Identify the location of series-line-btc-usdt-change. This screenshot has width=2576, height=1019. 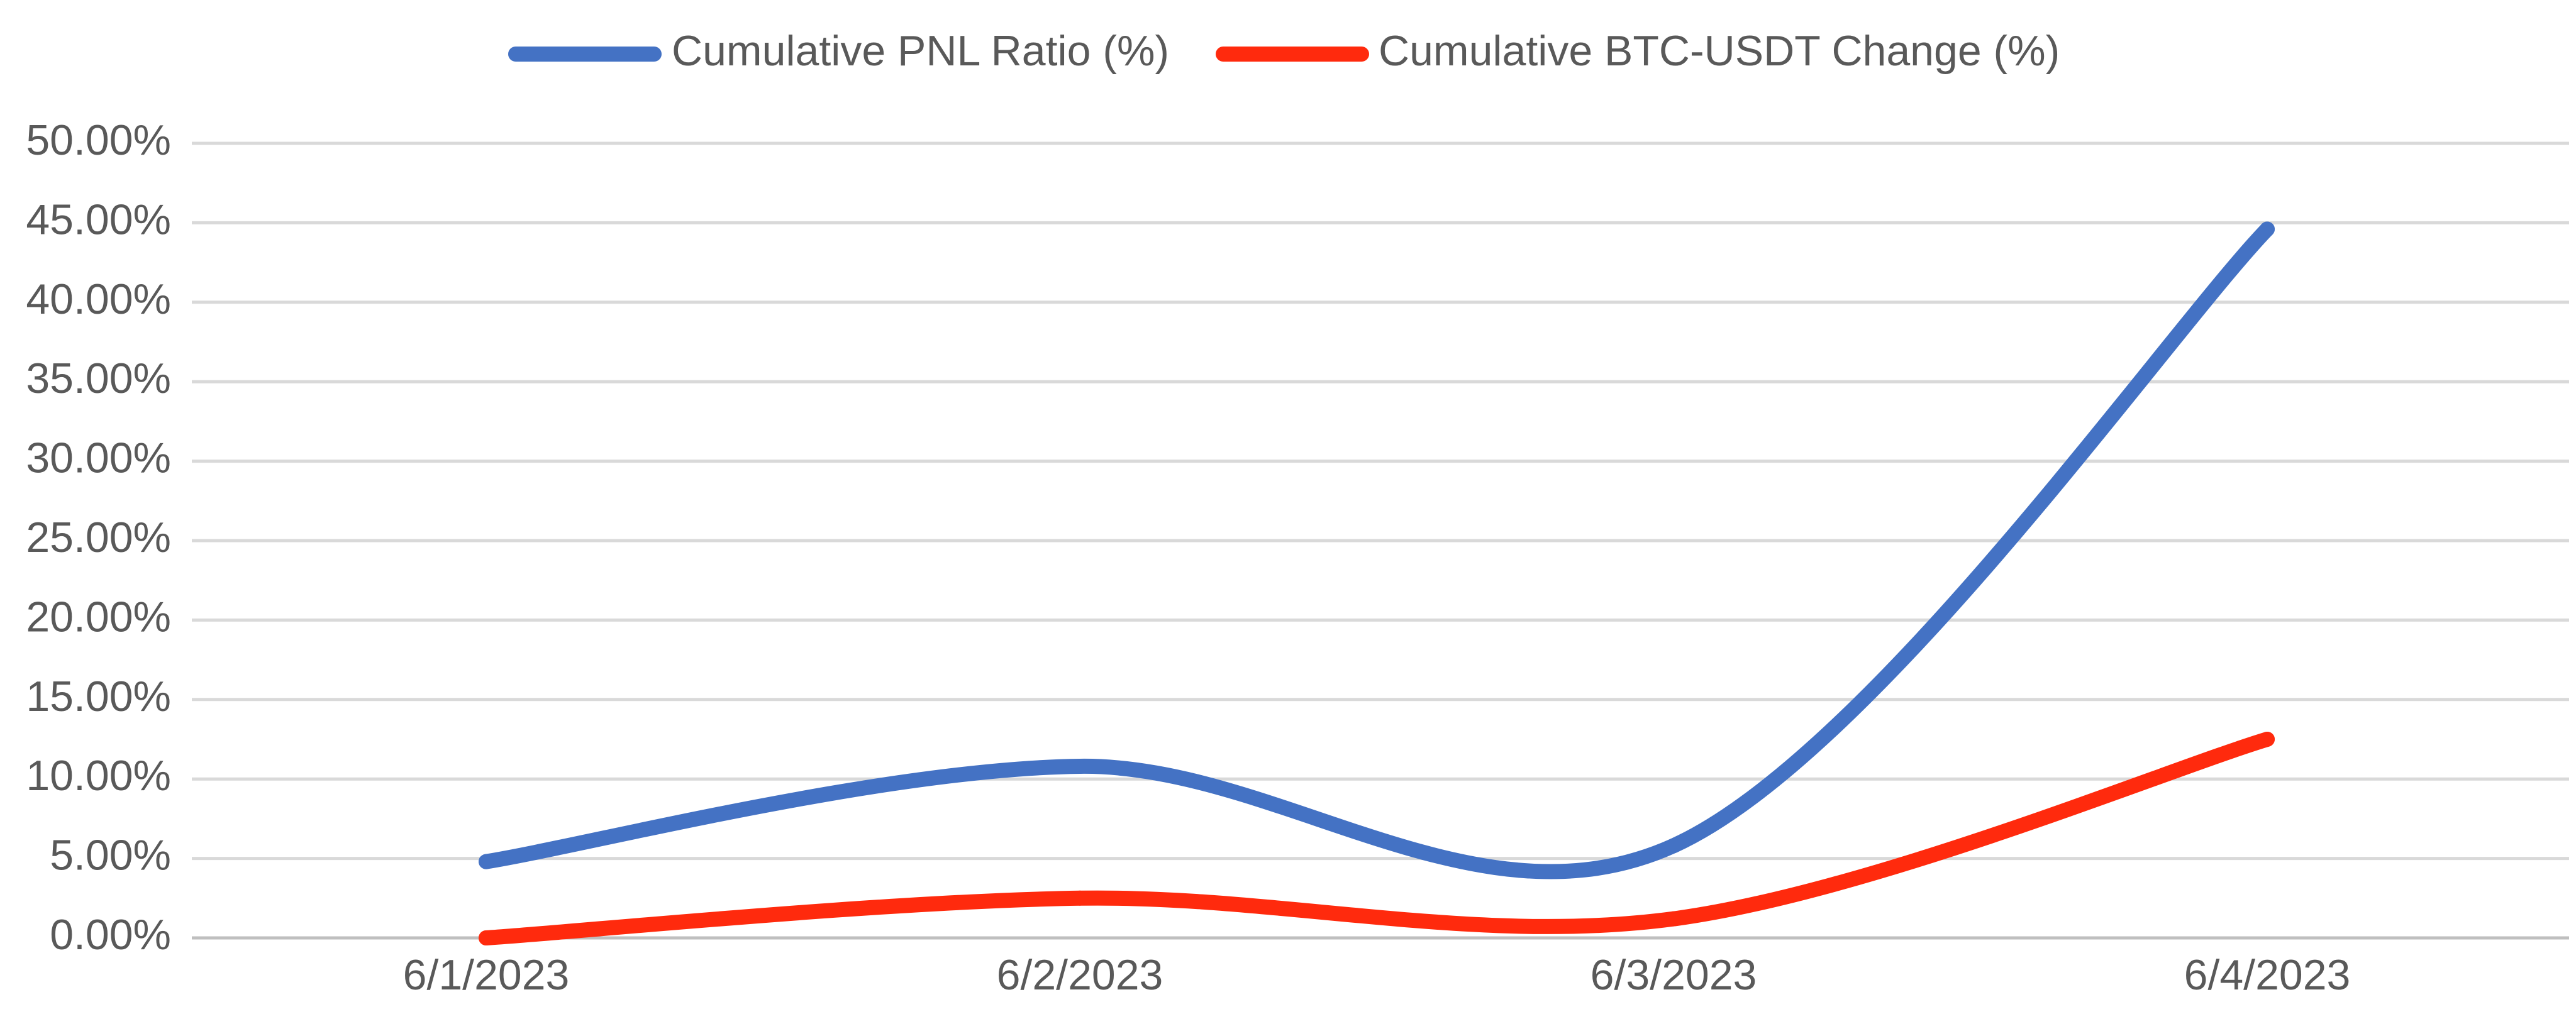
(1377, 838).